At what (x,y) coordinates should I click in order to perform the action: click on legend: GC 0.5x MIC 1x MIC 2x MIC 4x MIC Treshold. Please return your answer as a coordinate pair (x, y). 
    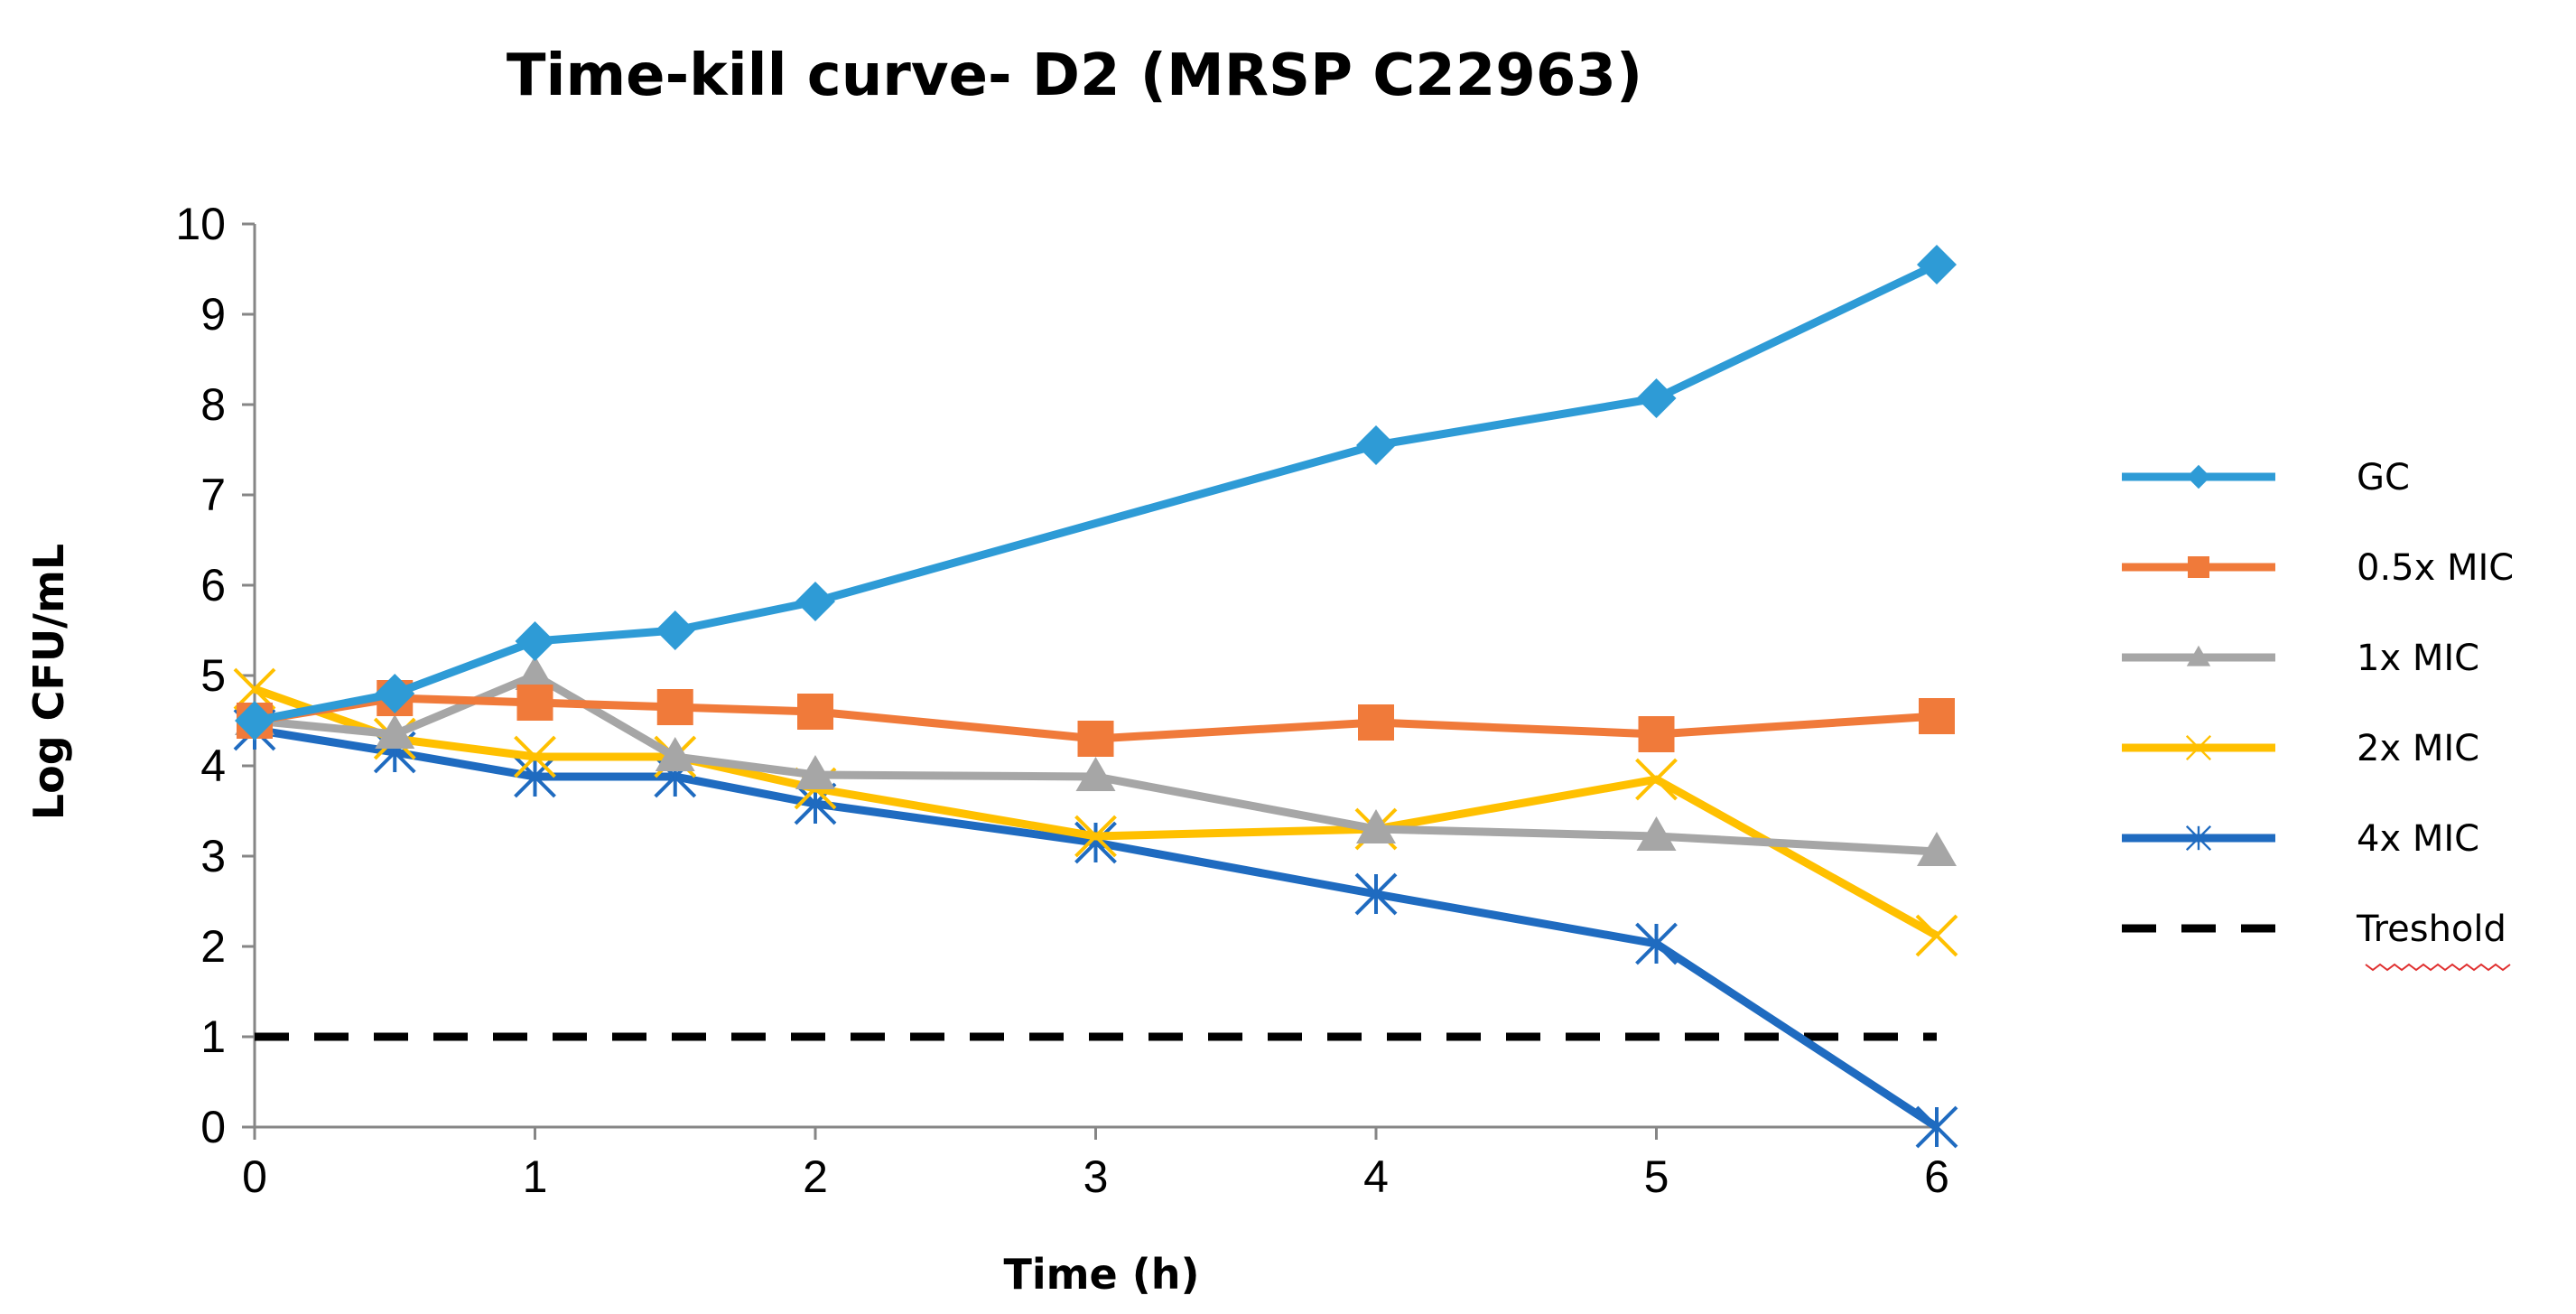
    Looking at the image, I should click on (2318, 714).